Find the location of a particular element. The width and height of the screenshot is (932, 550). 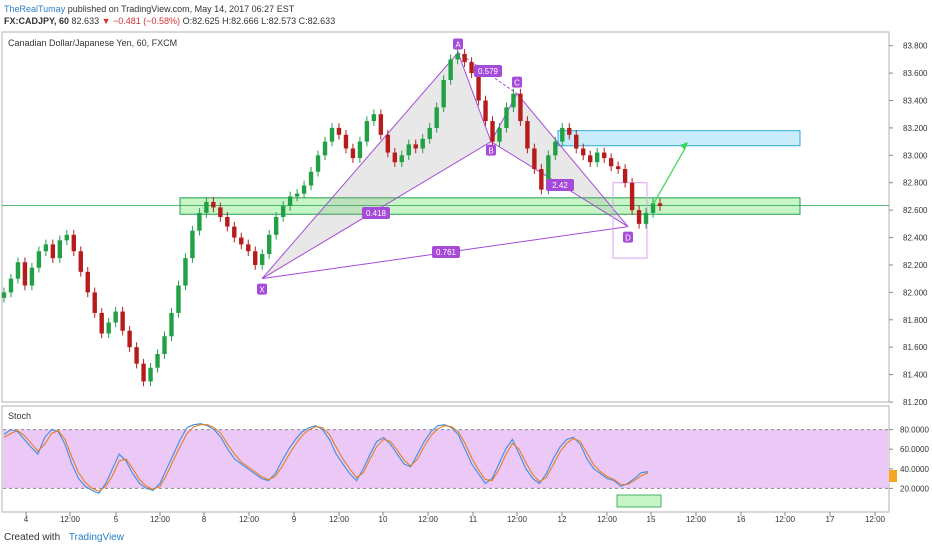

point-d-label: D is located at coordinates (628, 238).